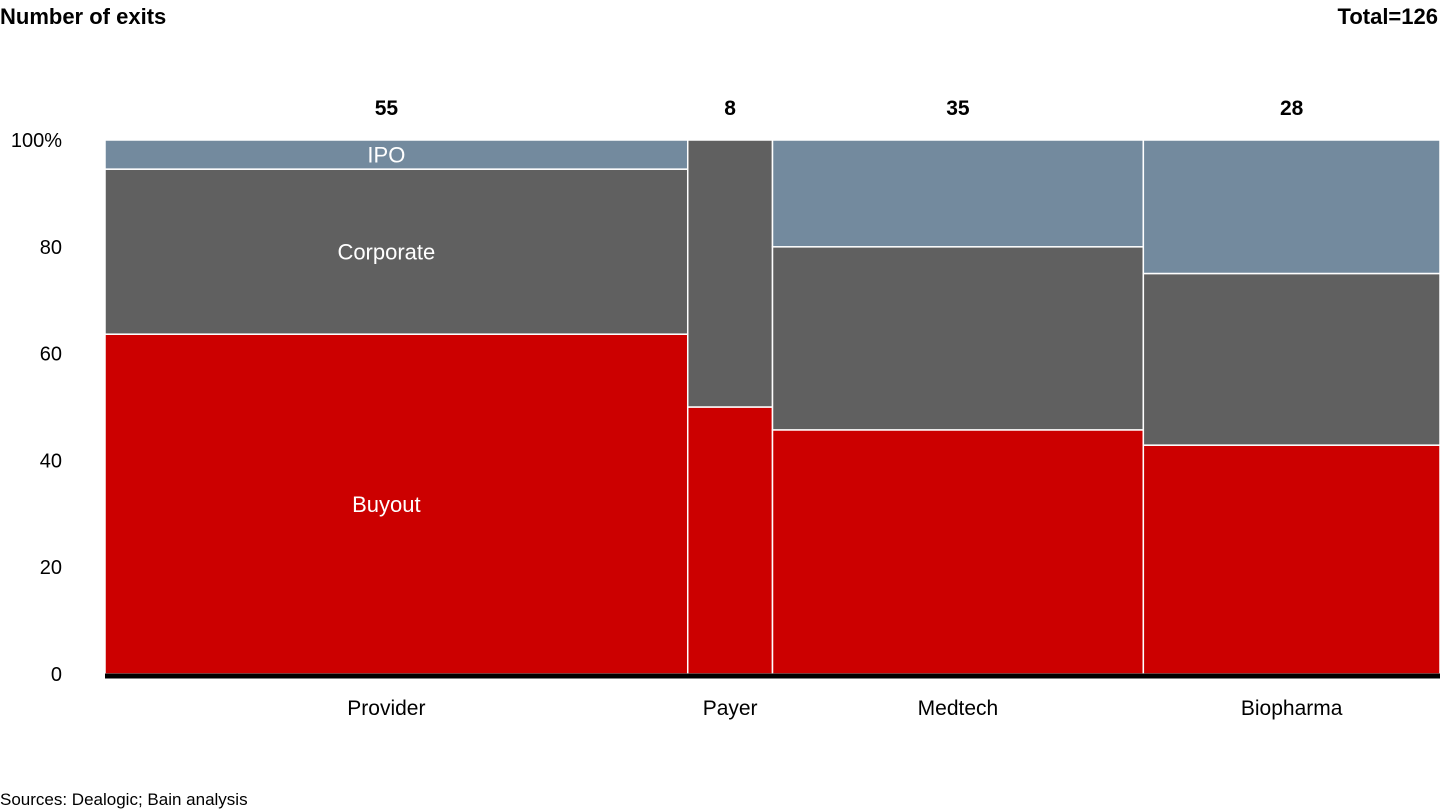  I want to click on segment-ipo-medtech, so click(958, 193).